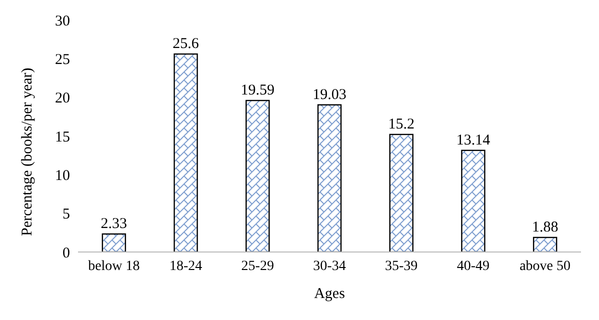 The width and height of the screenshot is (599, 320). Describe the element at coordinates (62, 98) in the screenshot. I see `y-tick-label: 20` at that location.